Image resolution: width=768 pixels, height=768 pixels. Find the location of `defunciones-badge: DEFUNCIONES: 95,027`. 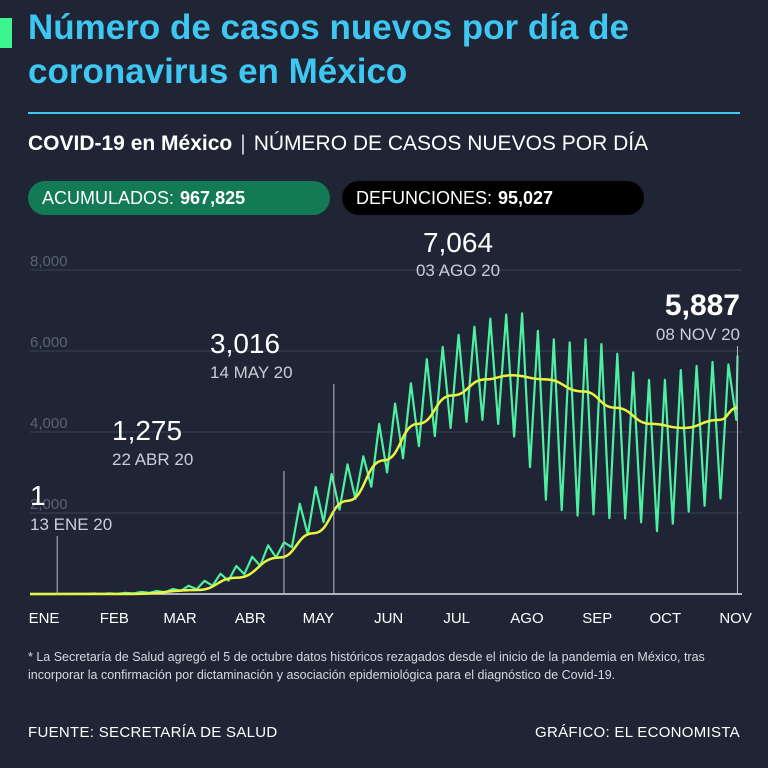

defunciones-badge: DEFUNCIONES: 95,027 is located at coordinates (493, 198).